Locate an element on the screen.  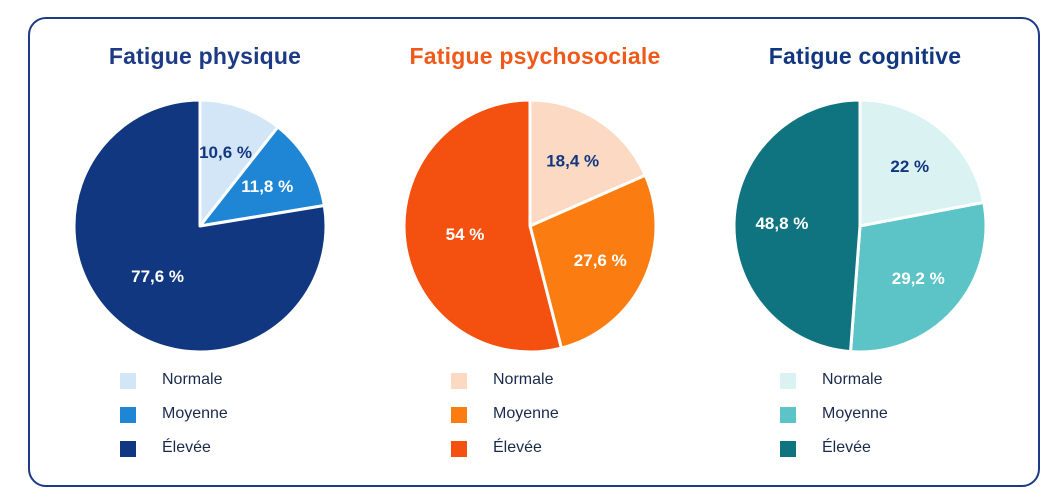
pie-title-psychosociale: Fatigue psychosociale is located at coordinates (535, 56).